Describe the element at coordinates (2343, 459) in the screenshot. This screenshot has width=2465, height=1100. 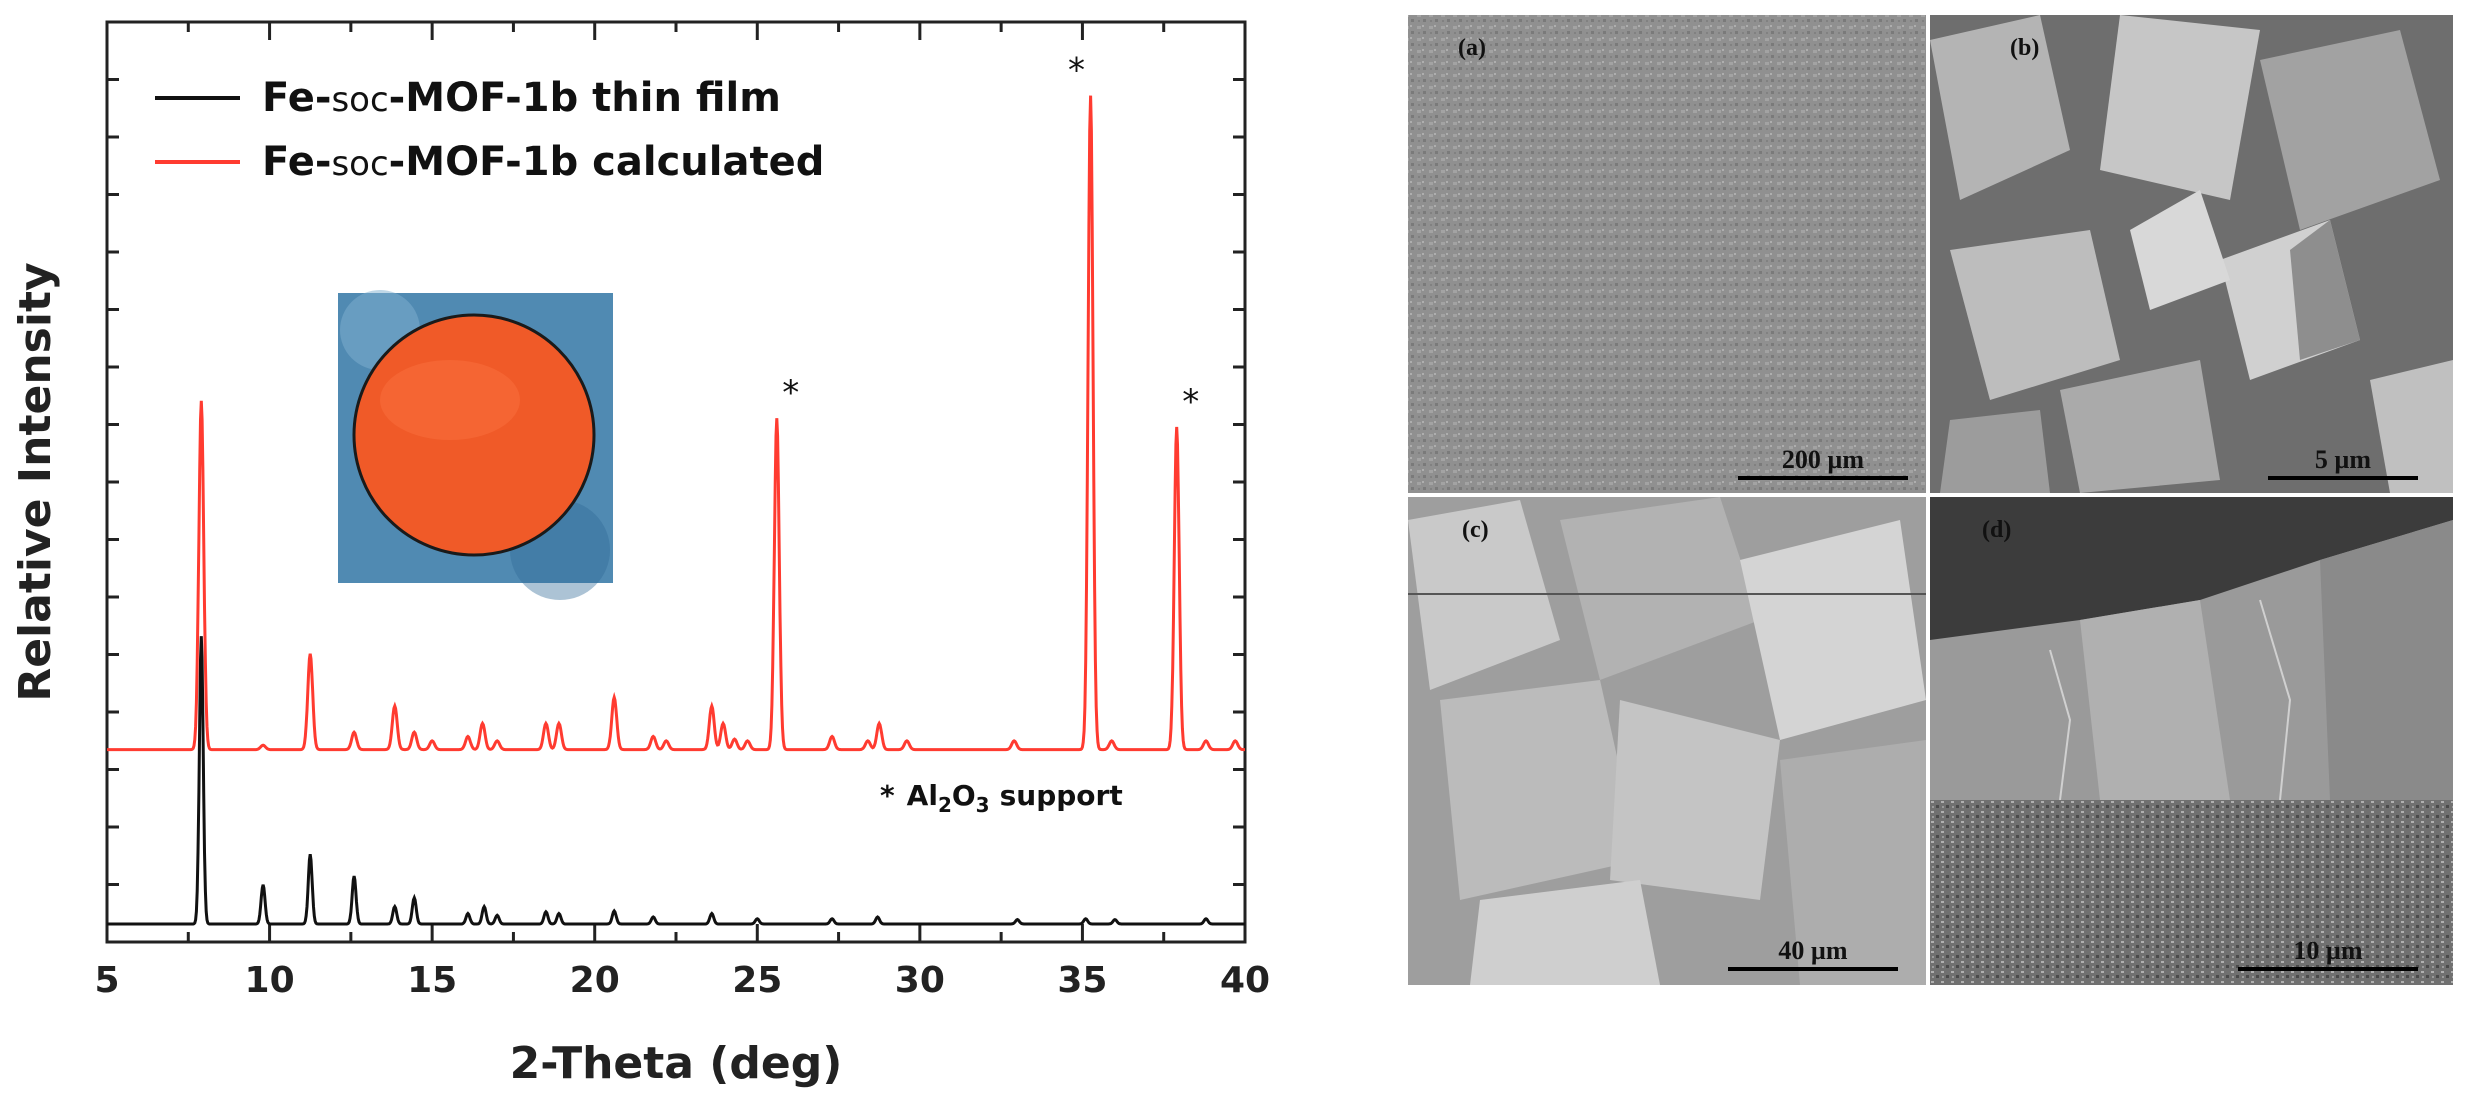
I see `scale-label-b: 5 µm` at that location.